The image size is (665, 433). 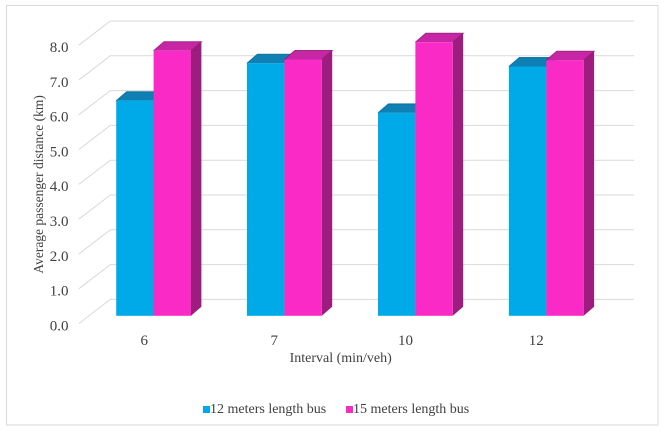 What do you see at coordinates (59, 83) in the screenshot?
I see `svg-text: 7.0` at bounding box center [59, 83].